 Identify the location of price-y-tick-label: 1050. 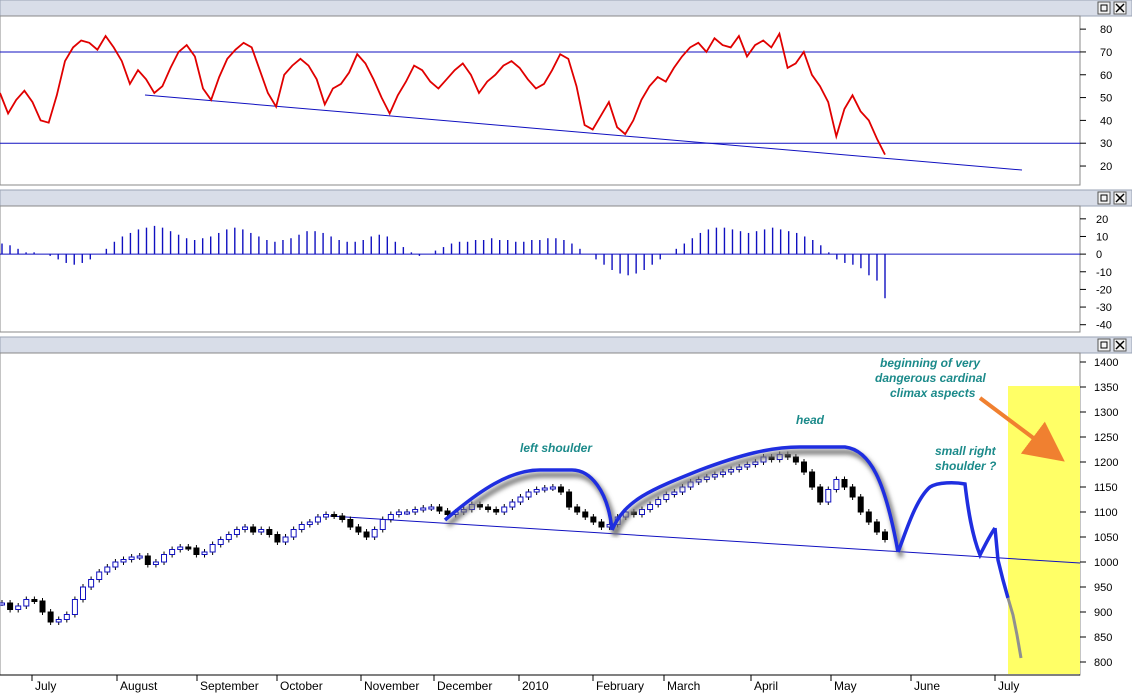
(1106, 538).